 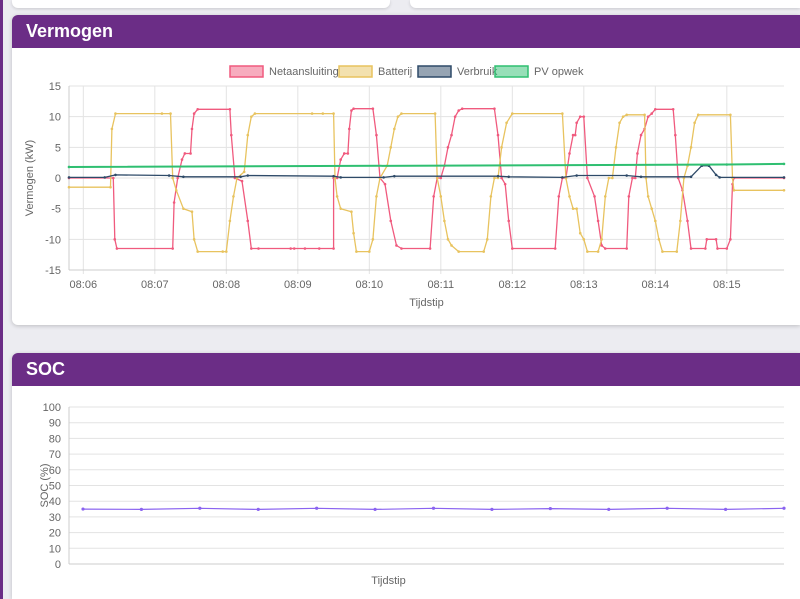 What do you see at coordinates (53, 271) in the screenshot?
I see `y-tick-label: -15` at bounding box center [53, 271].